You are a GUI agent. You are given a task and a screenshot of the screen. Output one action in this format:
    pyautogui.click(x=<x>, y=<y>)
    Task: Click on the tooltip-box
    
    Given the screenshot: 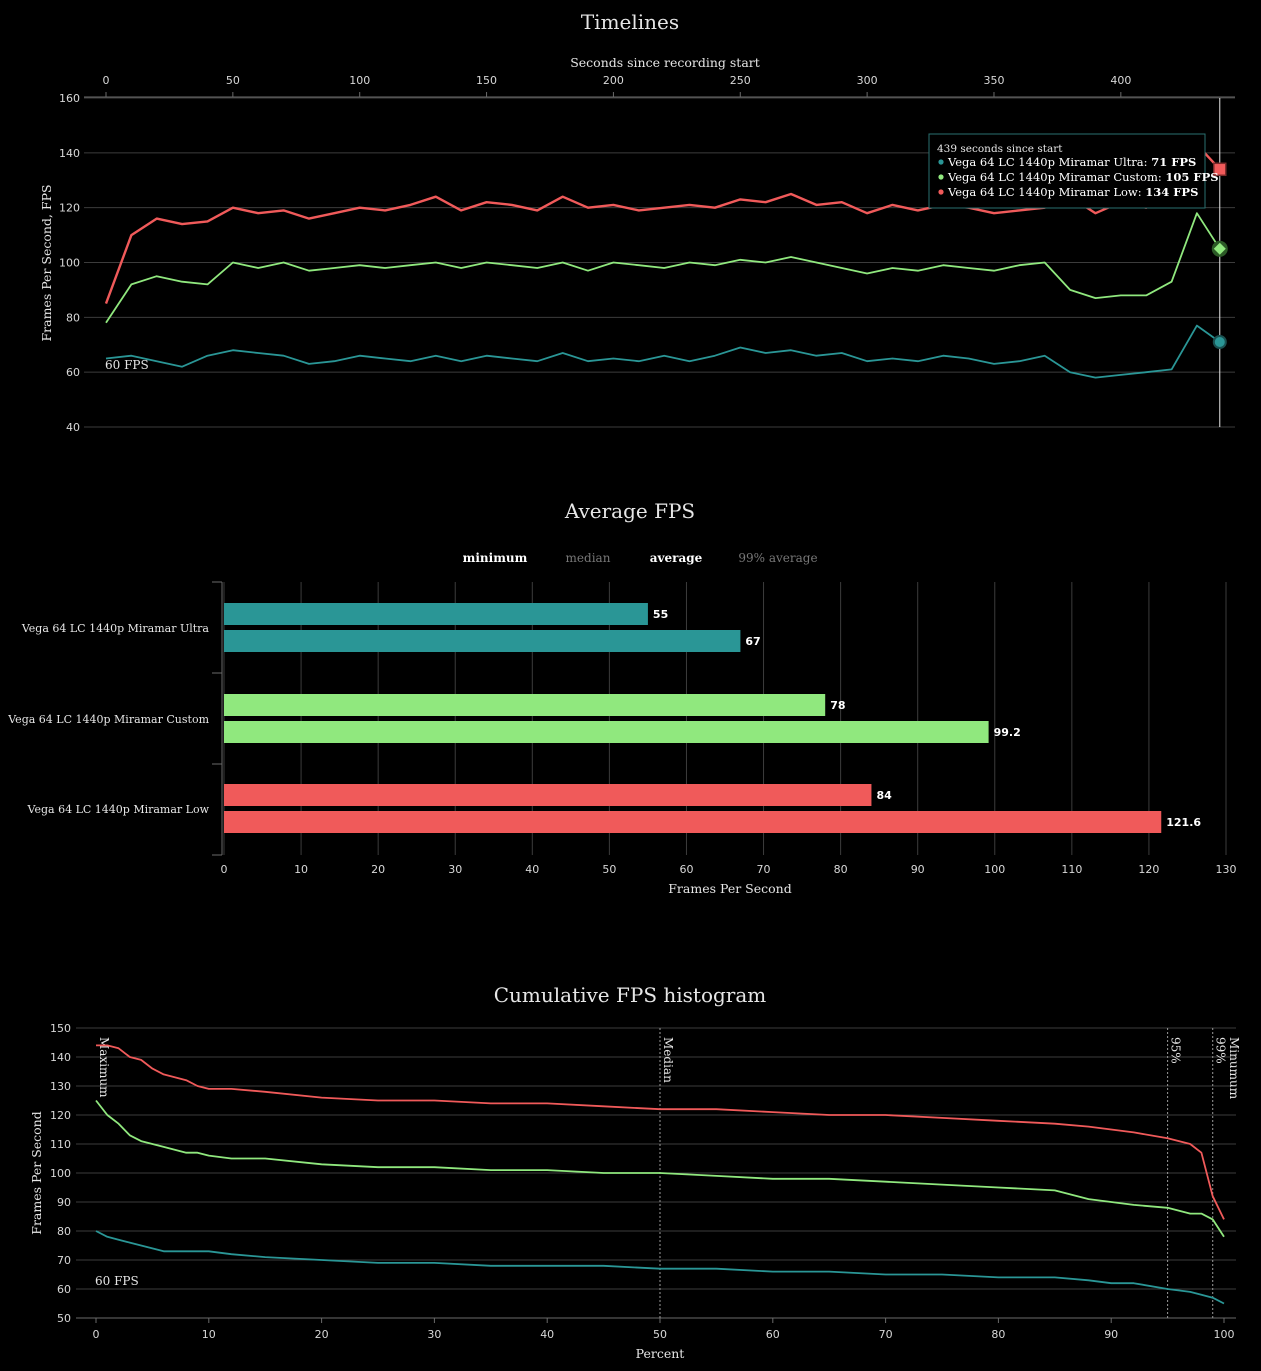 What is the action you would take?
    pyautogui.click(x=1067, y=171)
    